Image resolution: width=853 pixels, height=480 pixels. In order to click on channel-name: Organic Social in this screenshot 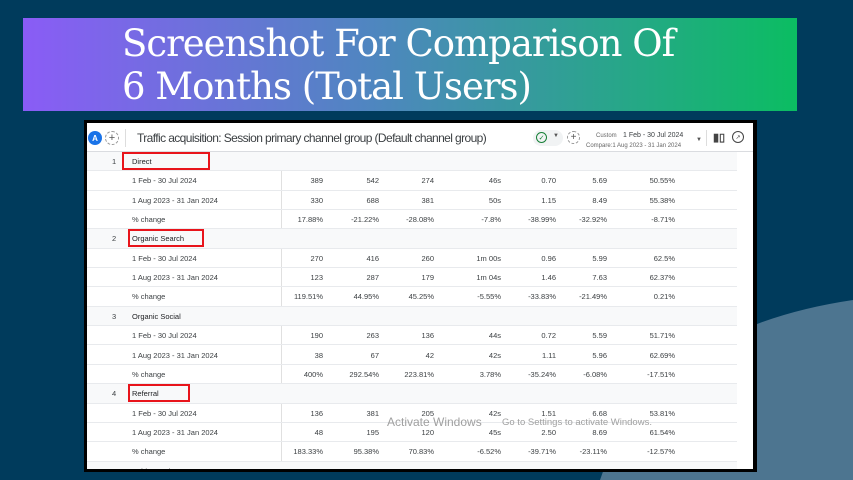, I will do `click(156, 316)`.